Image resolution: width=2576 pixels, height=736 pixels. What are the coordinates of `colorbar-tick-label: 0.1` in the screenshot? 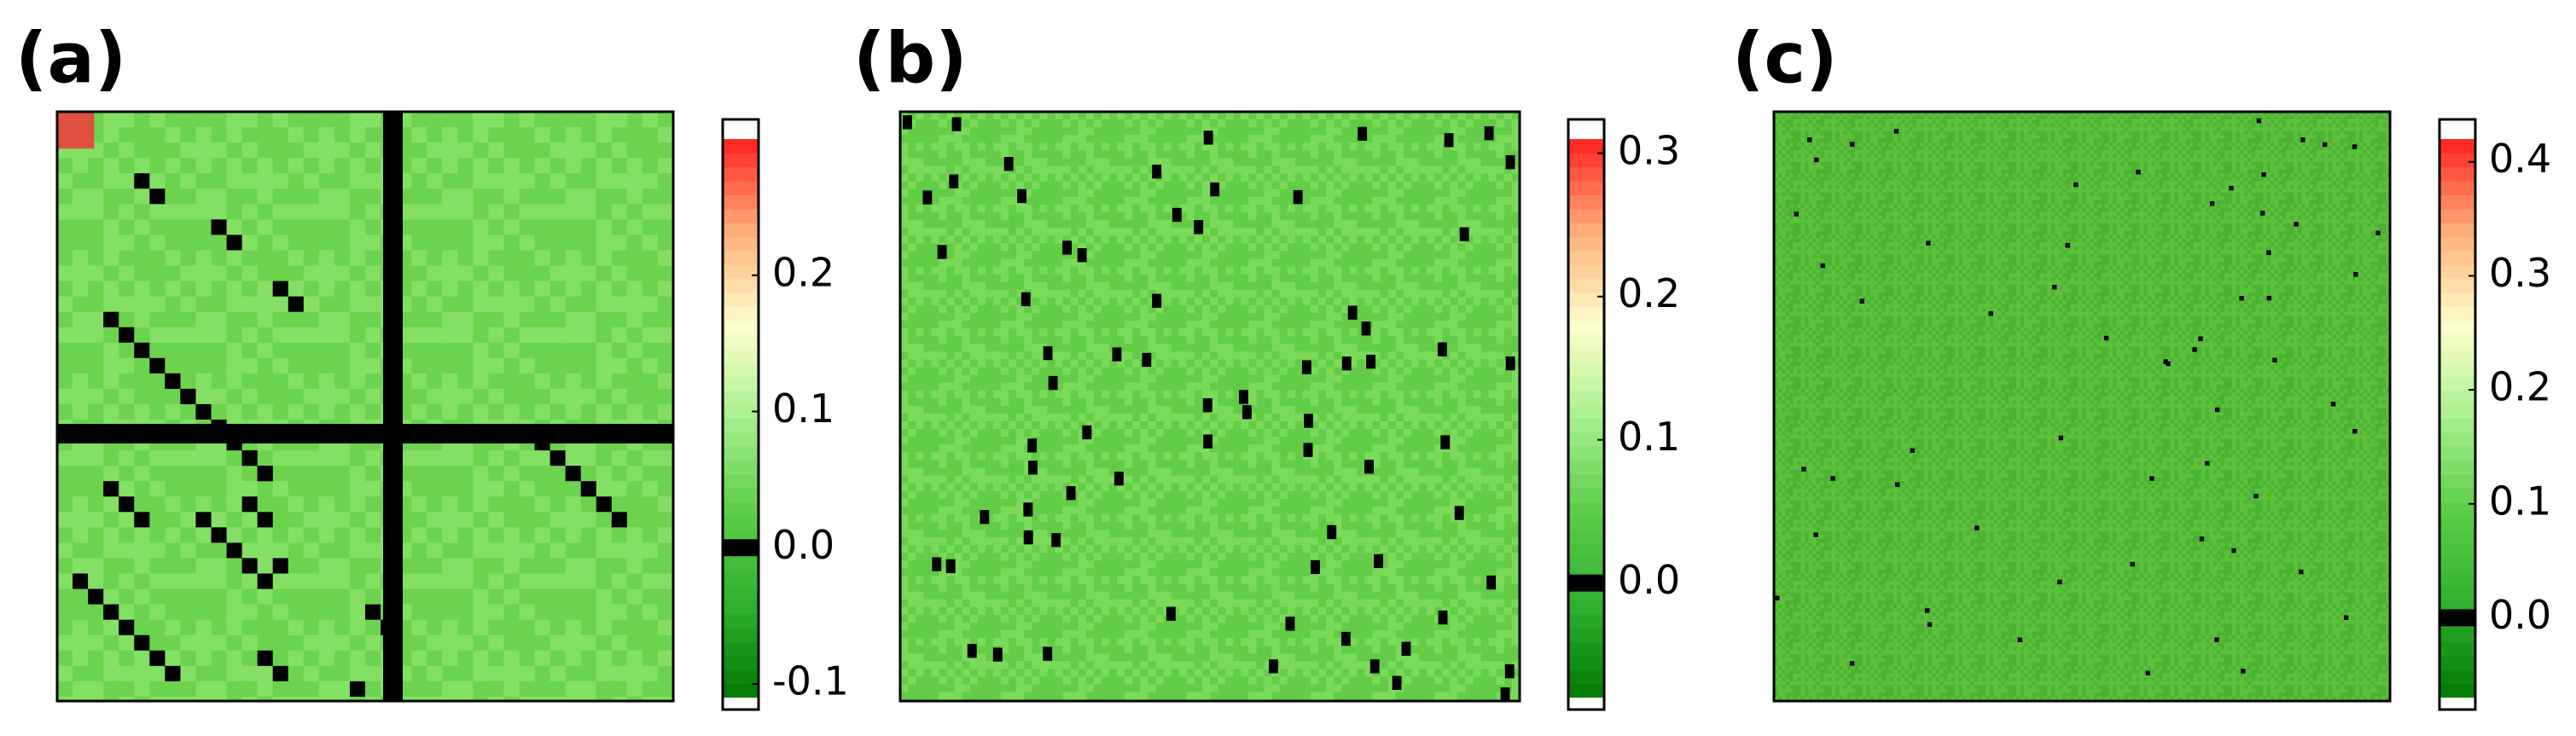 It's located at (1649, 437).